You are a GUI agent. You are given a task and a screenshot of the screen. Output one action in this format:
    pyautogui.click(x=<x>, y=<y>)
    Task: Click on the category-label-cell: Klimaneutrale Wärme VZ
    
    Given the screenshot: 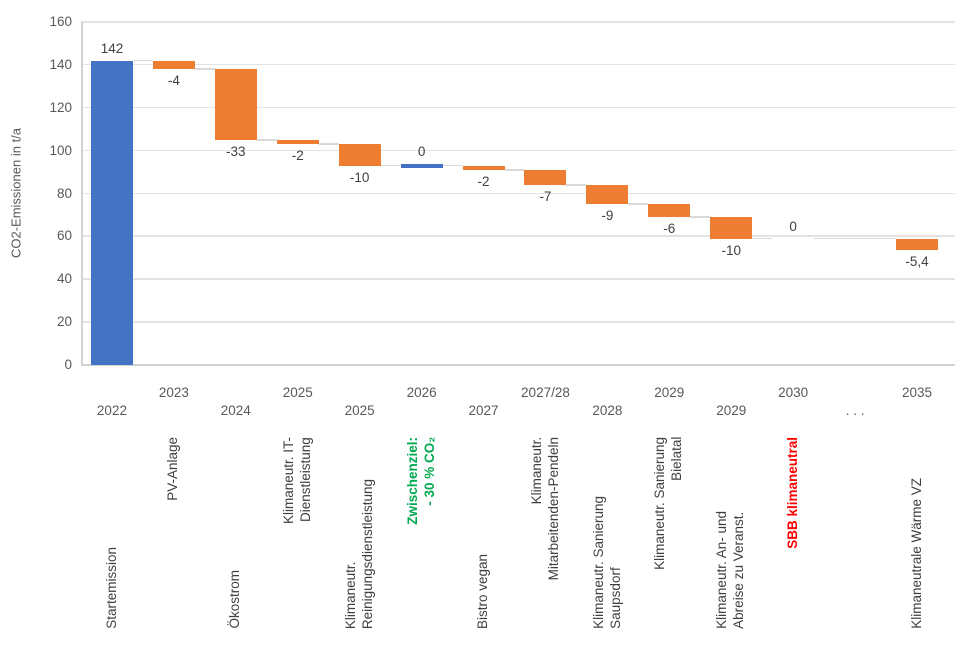 What is the action you would take?
    pyautogui.click(x=917, y=533)
    